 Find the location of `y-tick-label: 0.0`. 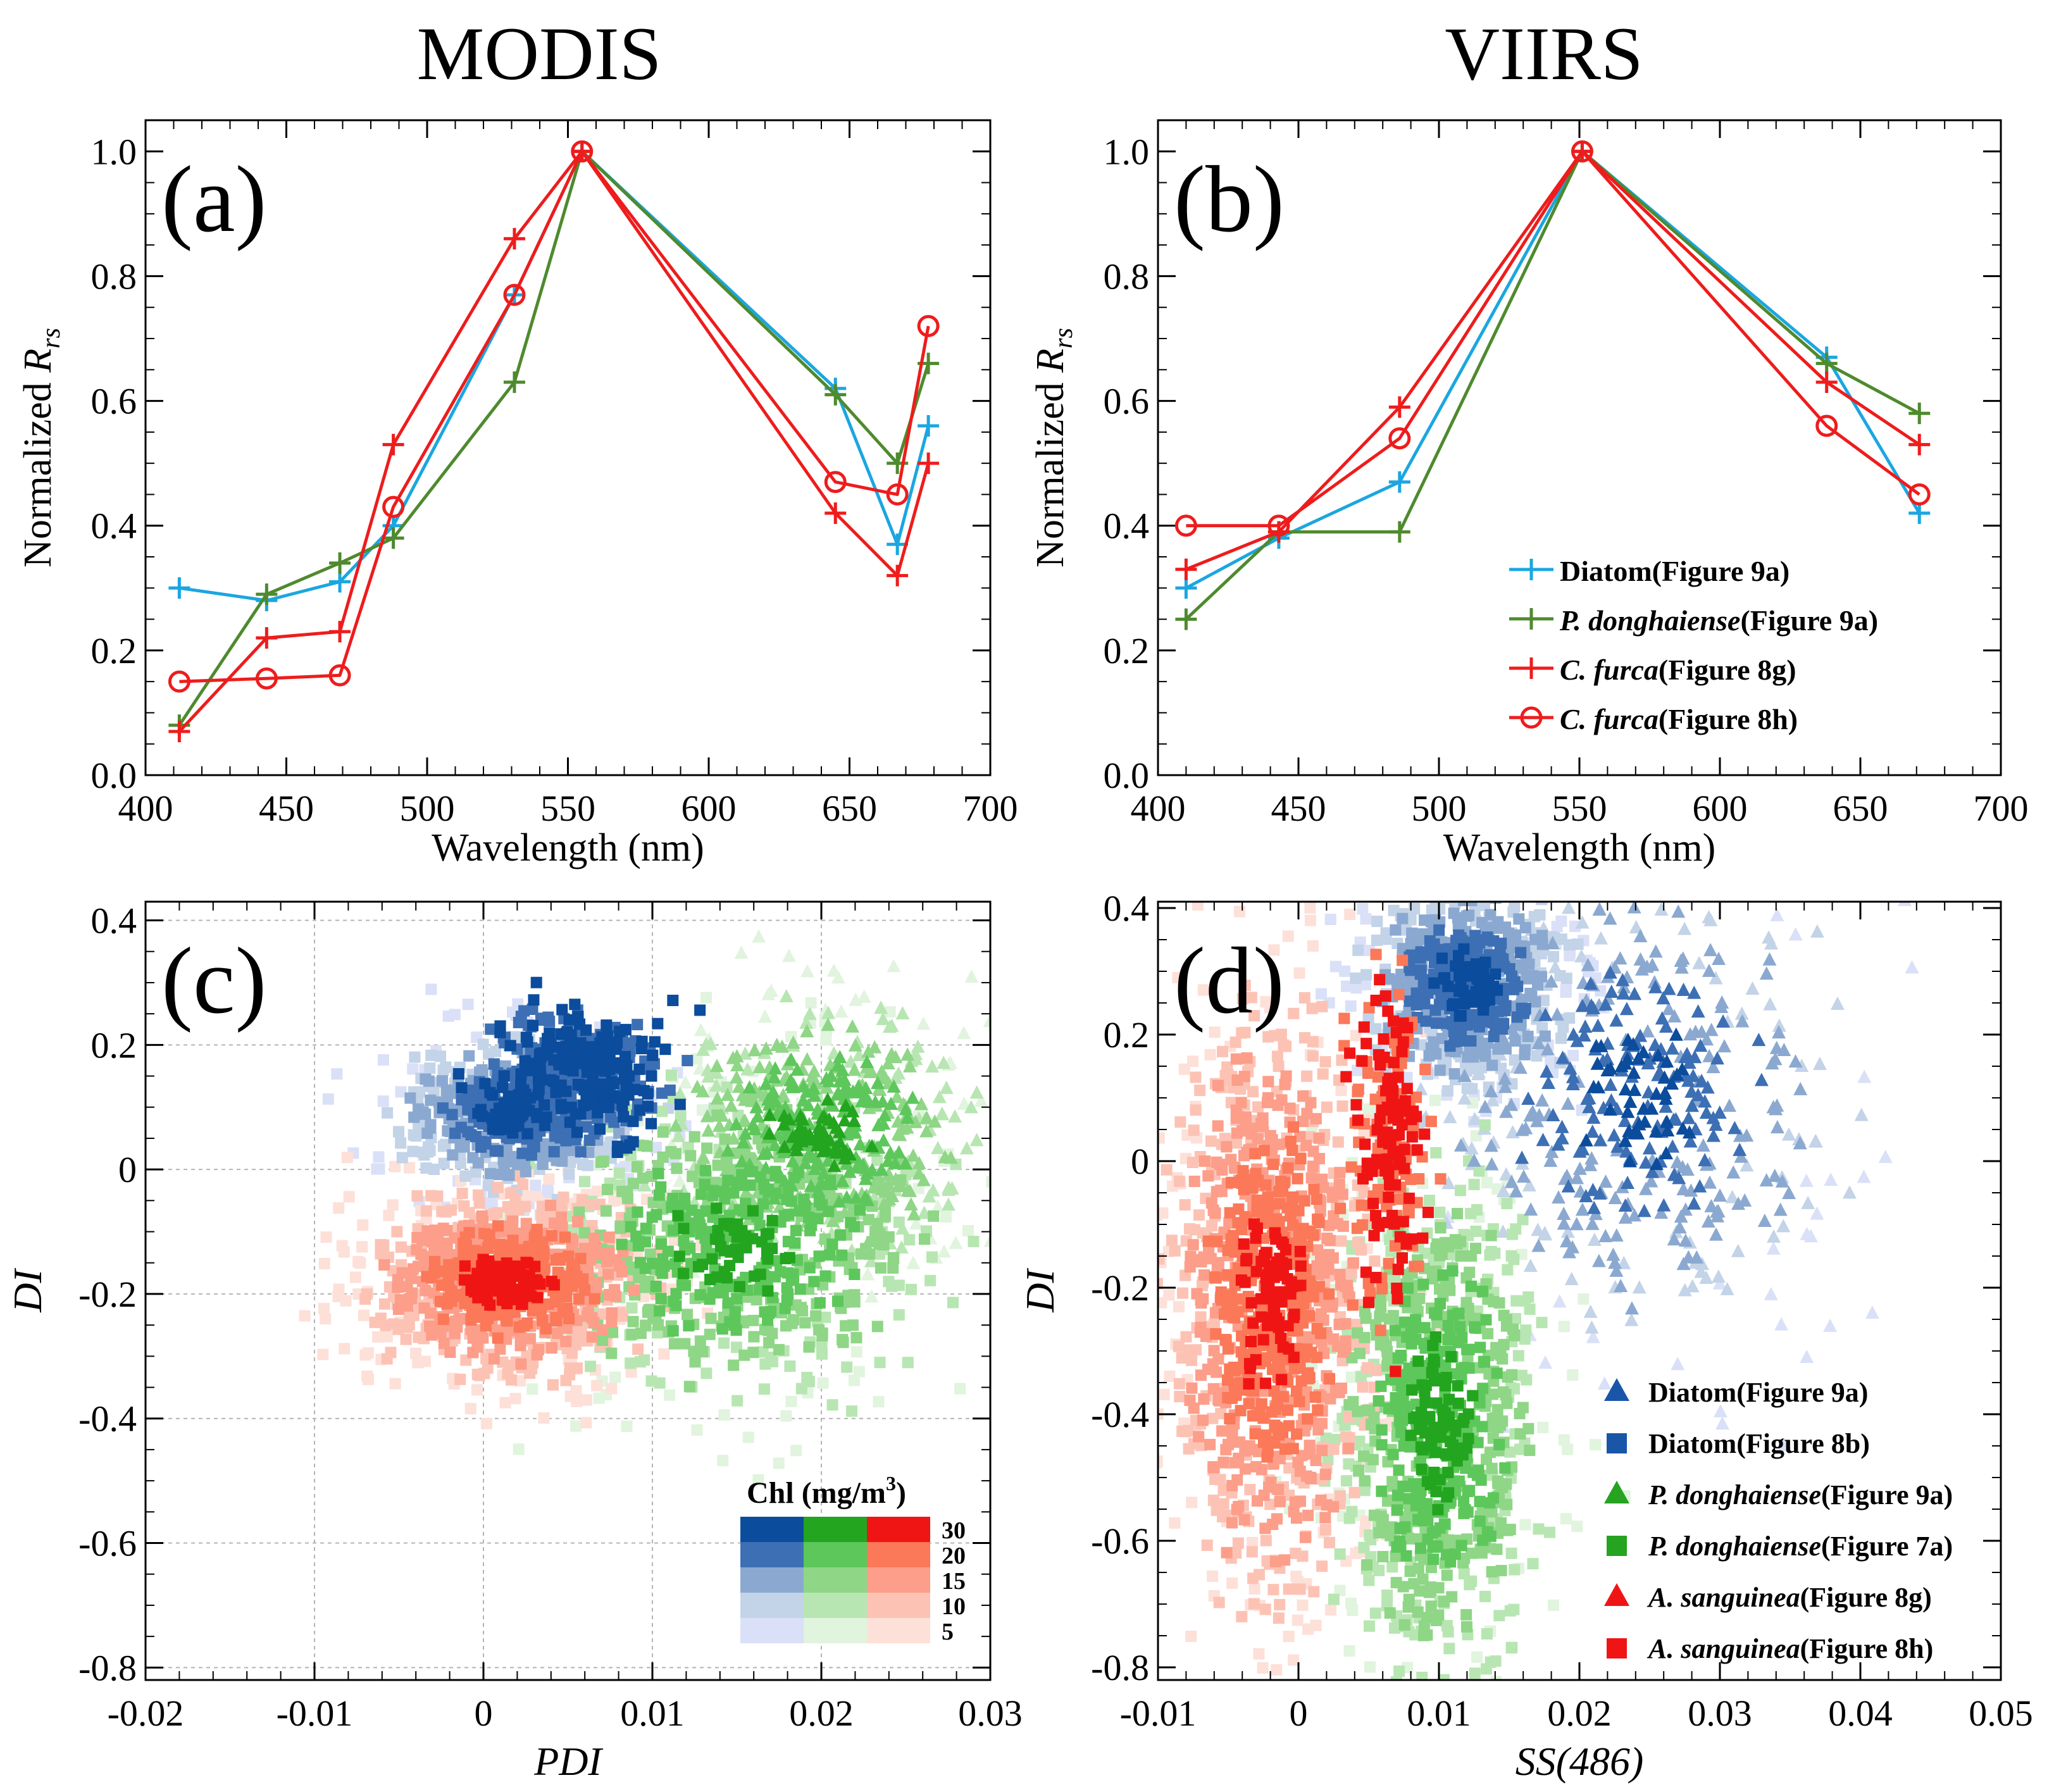

y-tick-label: 0.0 is located at coordinates (114, 775).